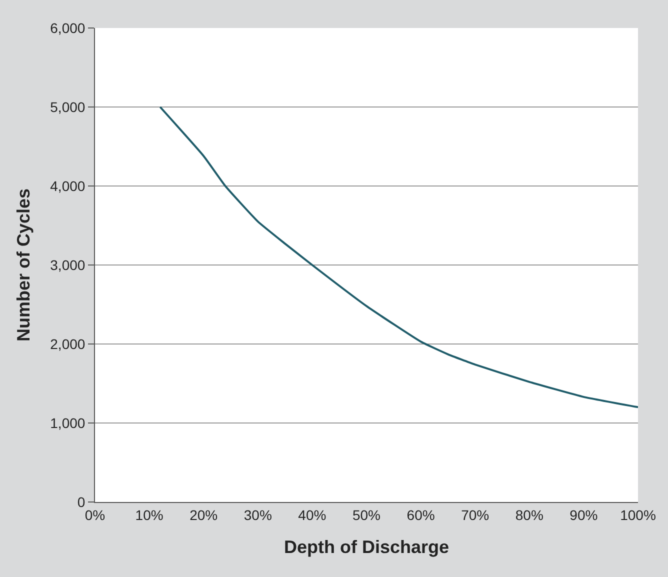  What do you see at coordinates (366, 514) in the screenshot?
I see `x-tick-label: 50%` at bounding box center [366, 514].